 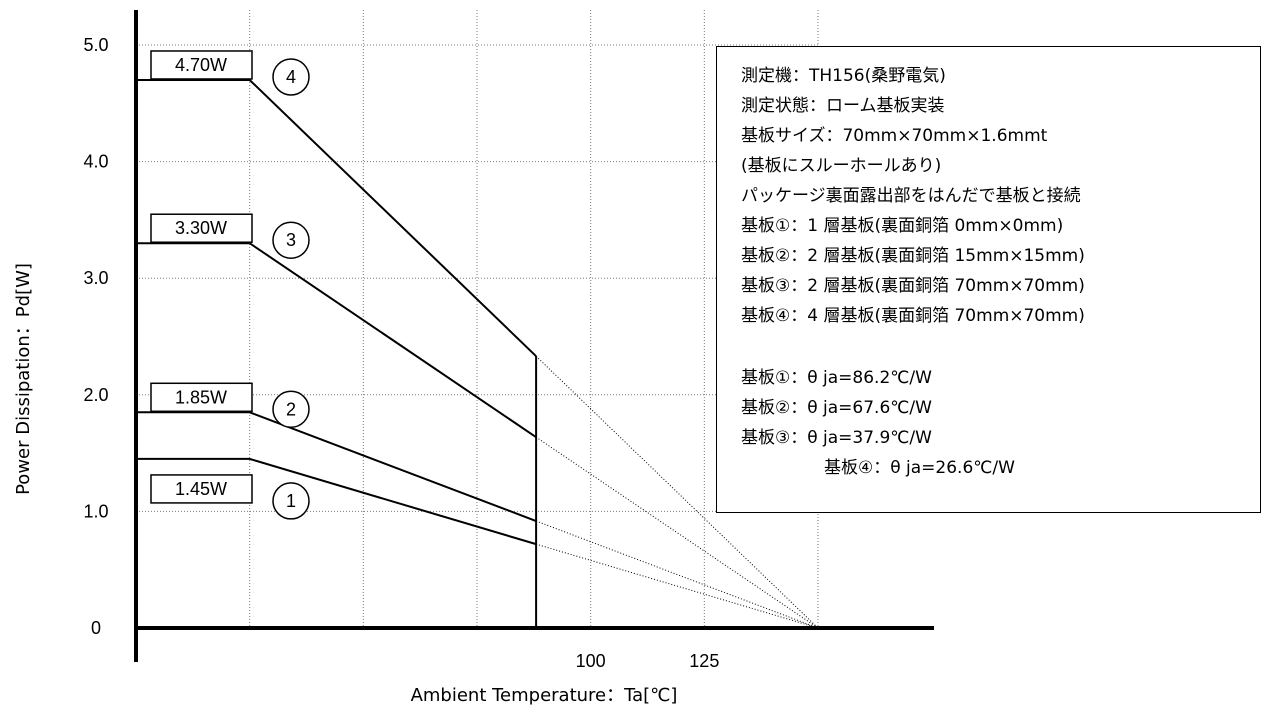 I want to click on note-line: 基板③：θ ja=37.9℃/W, so click(x=836, y=438).